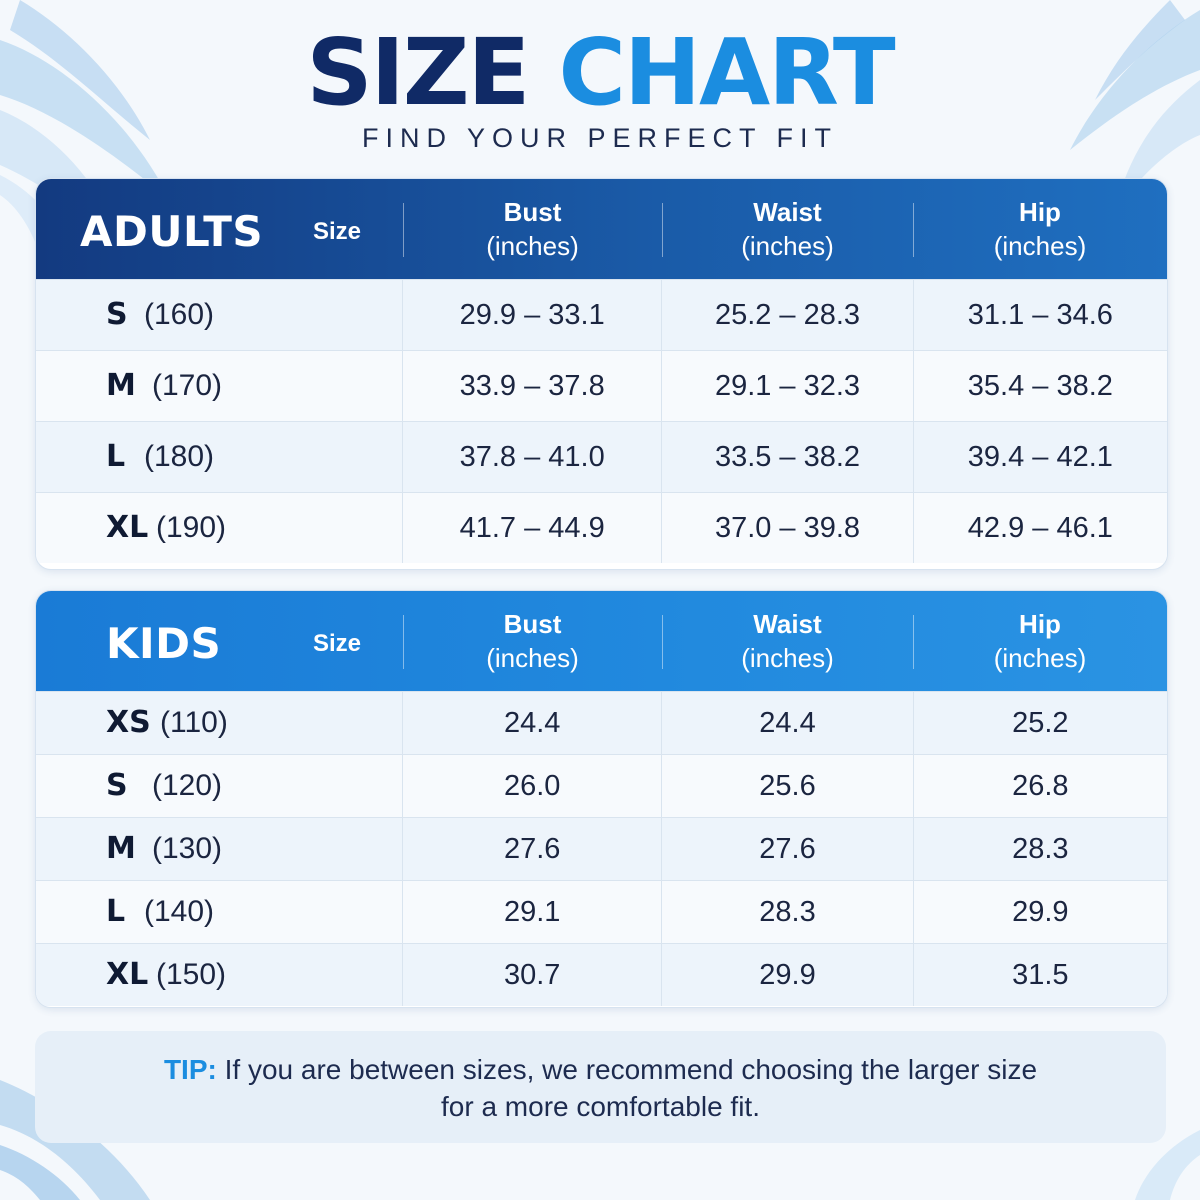 This screenshot has width=1200, height=1200. I want to click on hip-value: 26.8, so click(1039, 786).